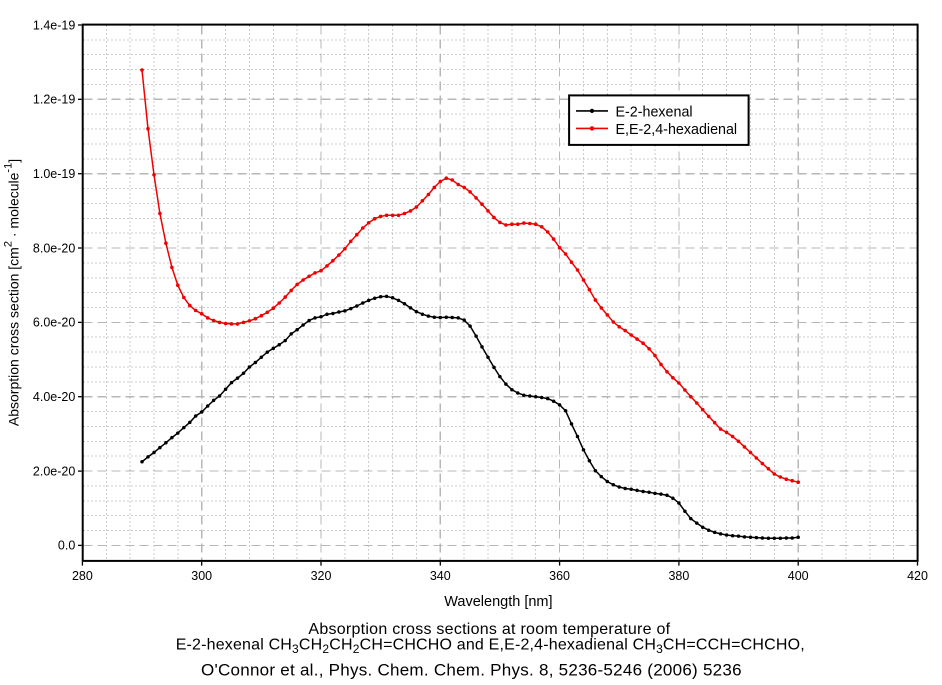  Describe the element at coordinates (54, 397) in the screenshot. I see `svg-text: 4.0e-20` at that location.